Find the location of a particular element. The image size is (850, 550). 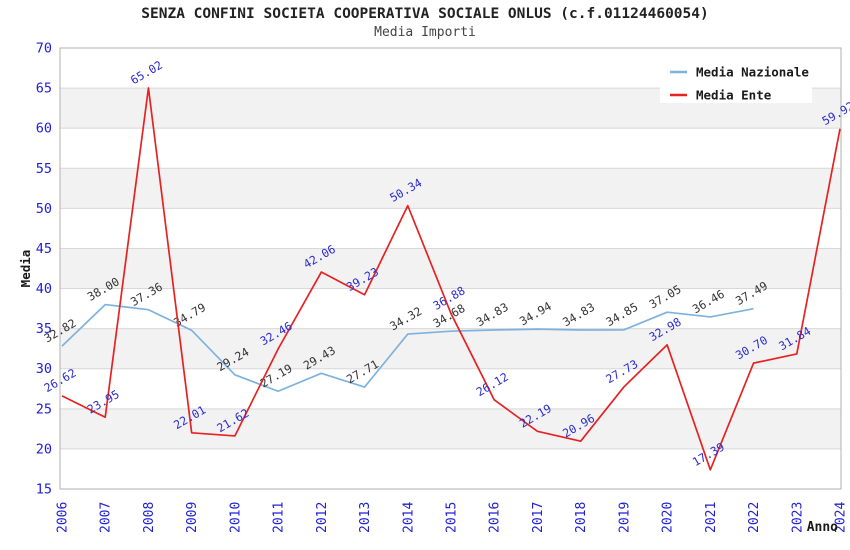

x-tick-label: 2013 is located at coordinates (365, 517).